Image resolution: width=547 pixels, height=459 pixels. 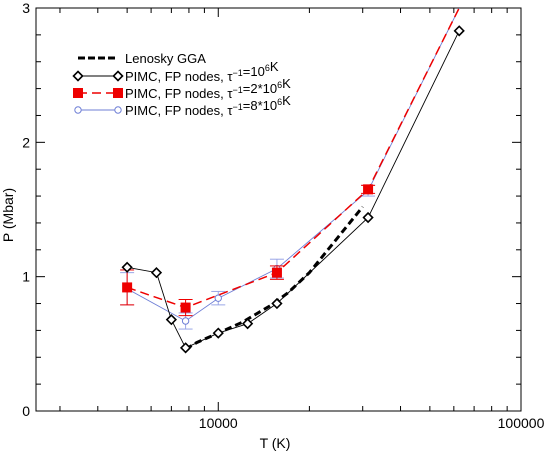 What do you see at coordinates (8, 215) in the screenshot?
I see `y-axis-title: P (Mbar)` at bounding box center [8, 215].